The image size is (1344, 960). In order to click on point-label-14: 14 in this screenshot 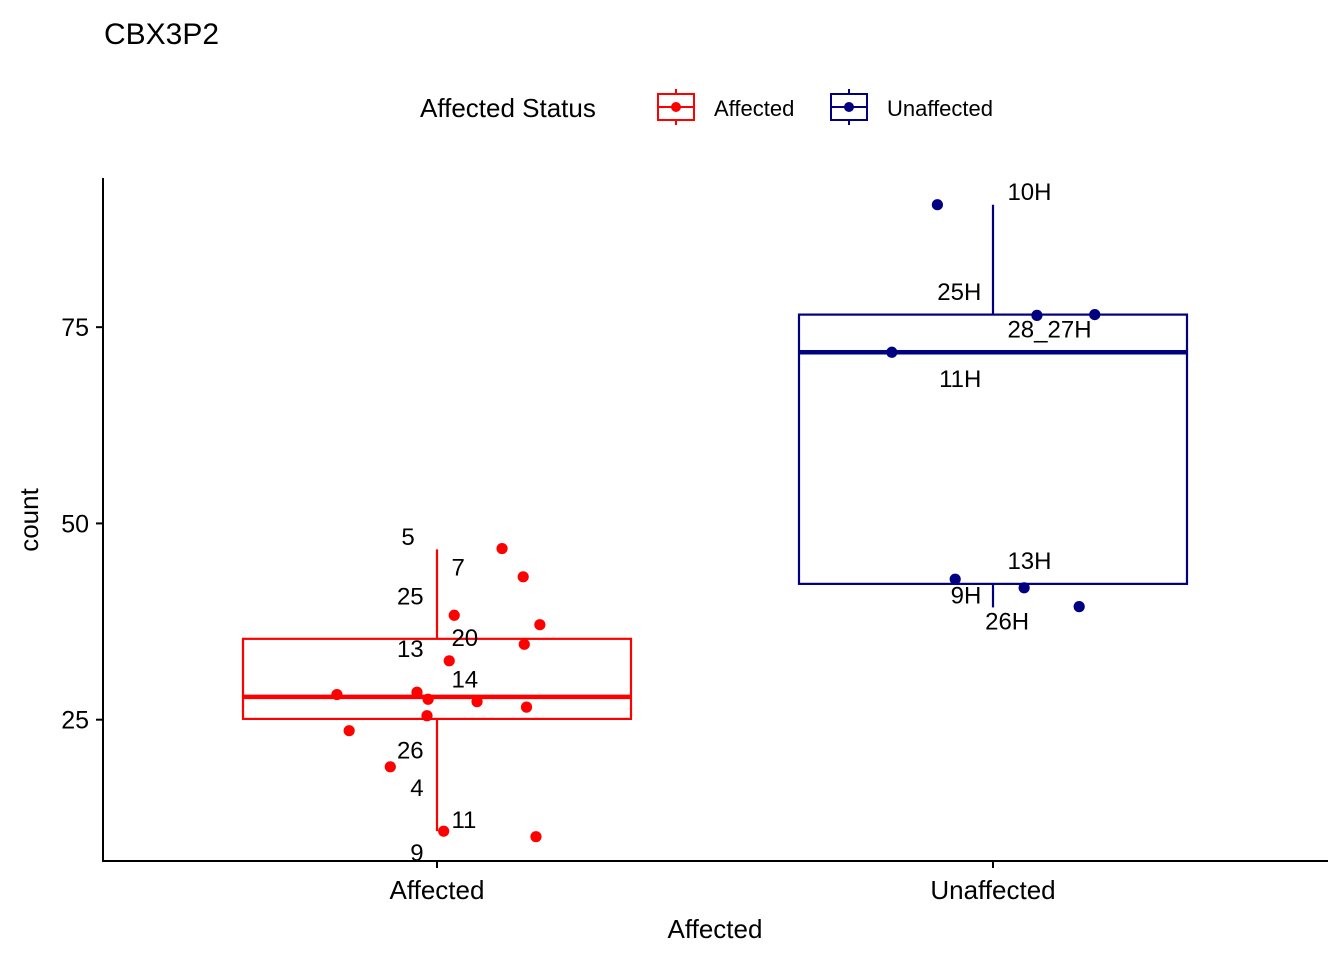, I will do `click(464, 680)`.